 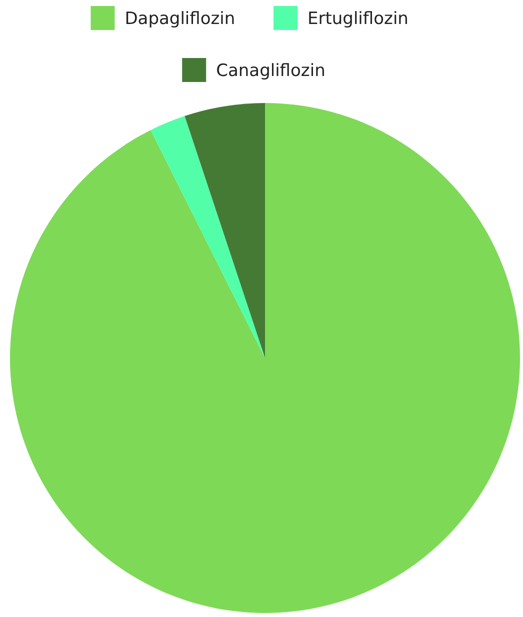 What do you see at coordinates (358, 19) in the screenshot?
I see `legend-label: Ertugliflozin` at bounding box center [358, 19].